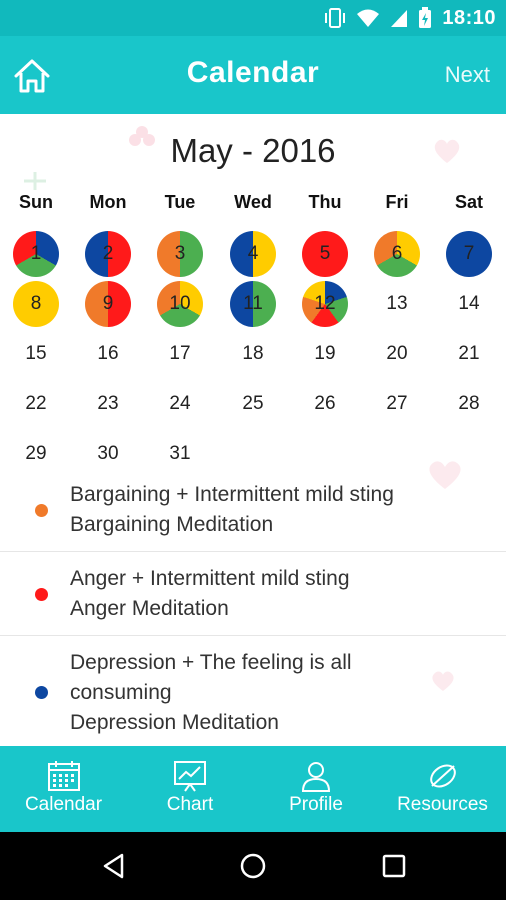  Describe the element at coordinates (253, 202) in the screenshot. I see `weekday-wed: Wed` at that location.